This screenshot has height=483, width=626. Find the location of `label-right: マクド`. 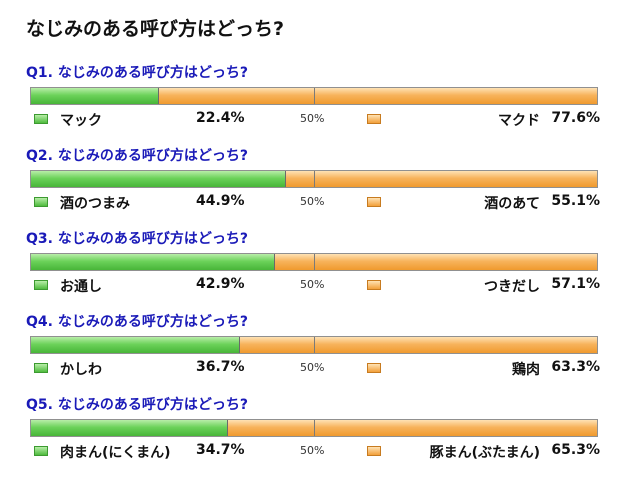

label-right: マクド is located at coordinates (519, 121).